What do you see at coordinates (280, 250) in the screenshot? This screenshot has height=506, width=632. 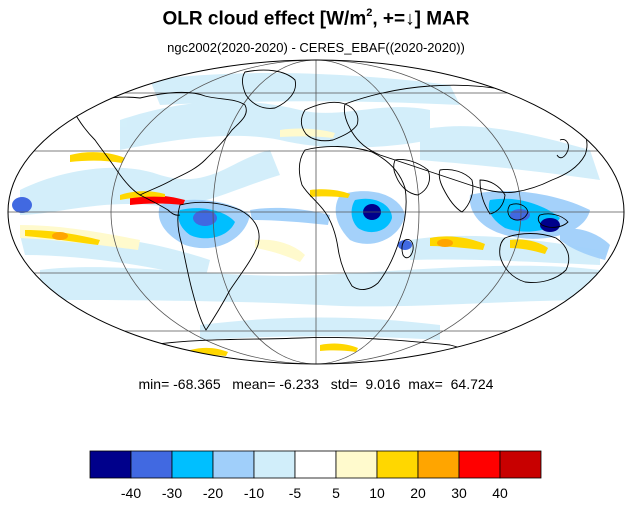 I see `field-south-atlantic-yellow` at bounding box center [280, 250].